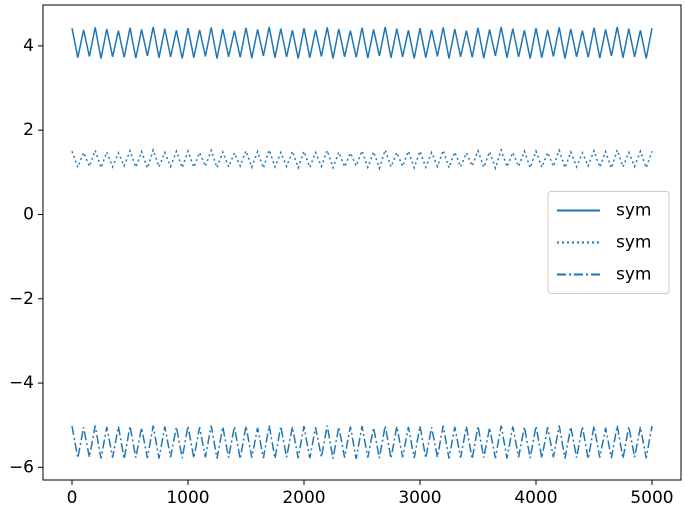  What do you see at coordinates (28, 130) in the screenshot?
I see `y-tick-label: 2` at bounding box center [28, 130].